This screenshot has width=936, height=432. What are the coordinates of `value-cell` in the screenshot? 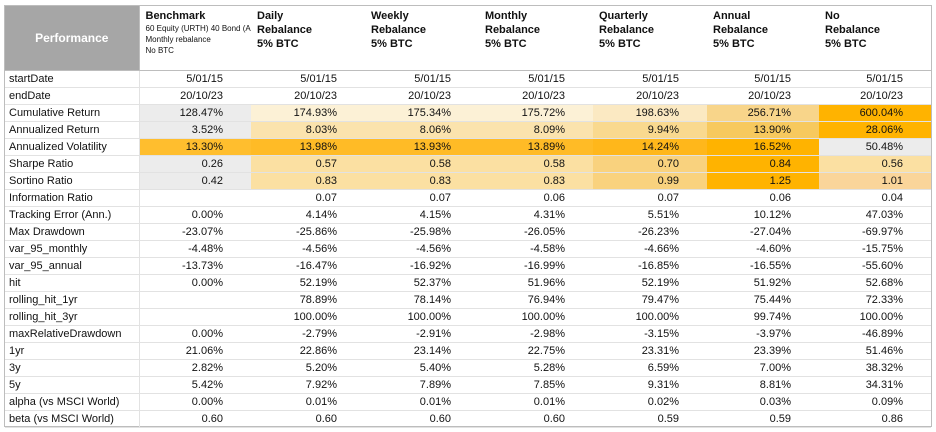 It's located at (195, 198).